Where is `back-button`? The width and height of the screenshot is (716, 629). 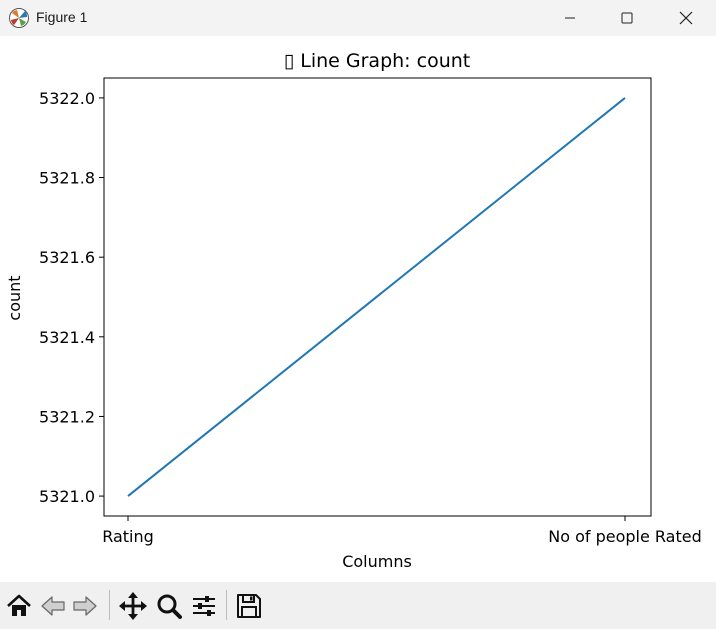
back-button is located at coordinates (53, 606).